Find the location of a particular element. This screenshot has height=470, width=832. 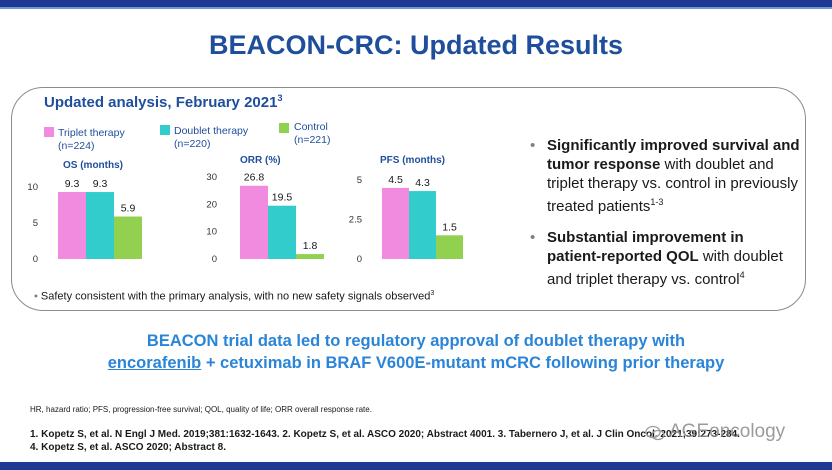

finding-qol-ref: 4 is located at coordinates (742, 275).